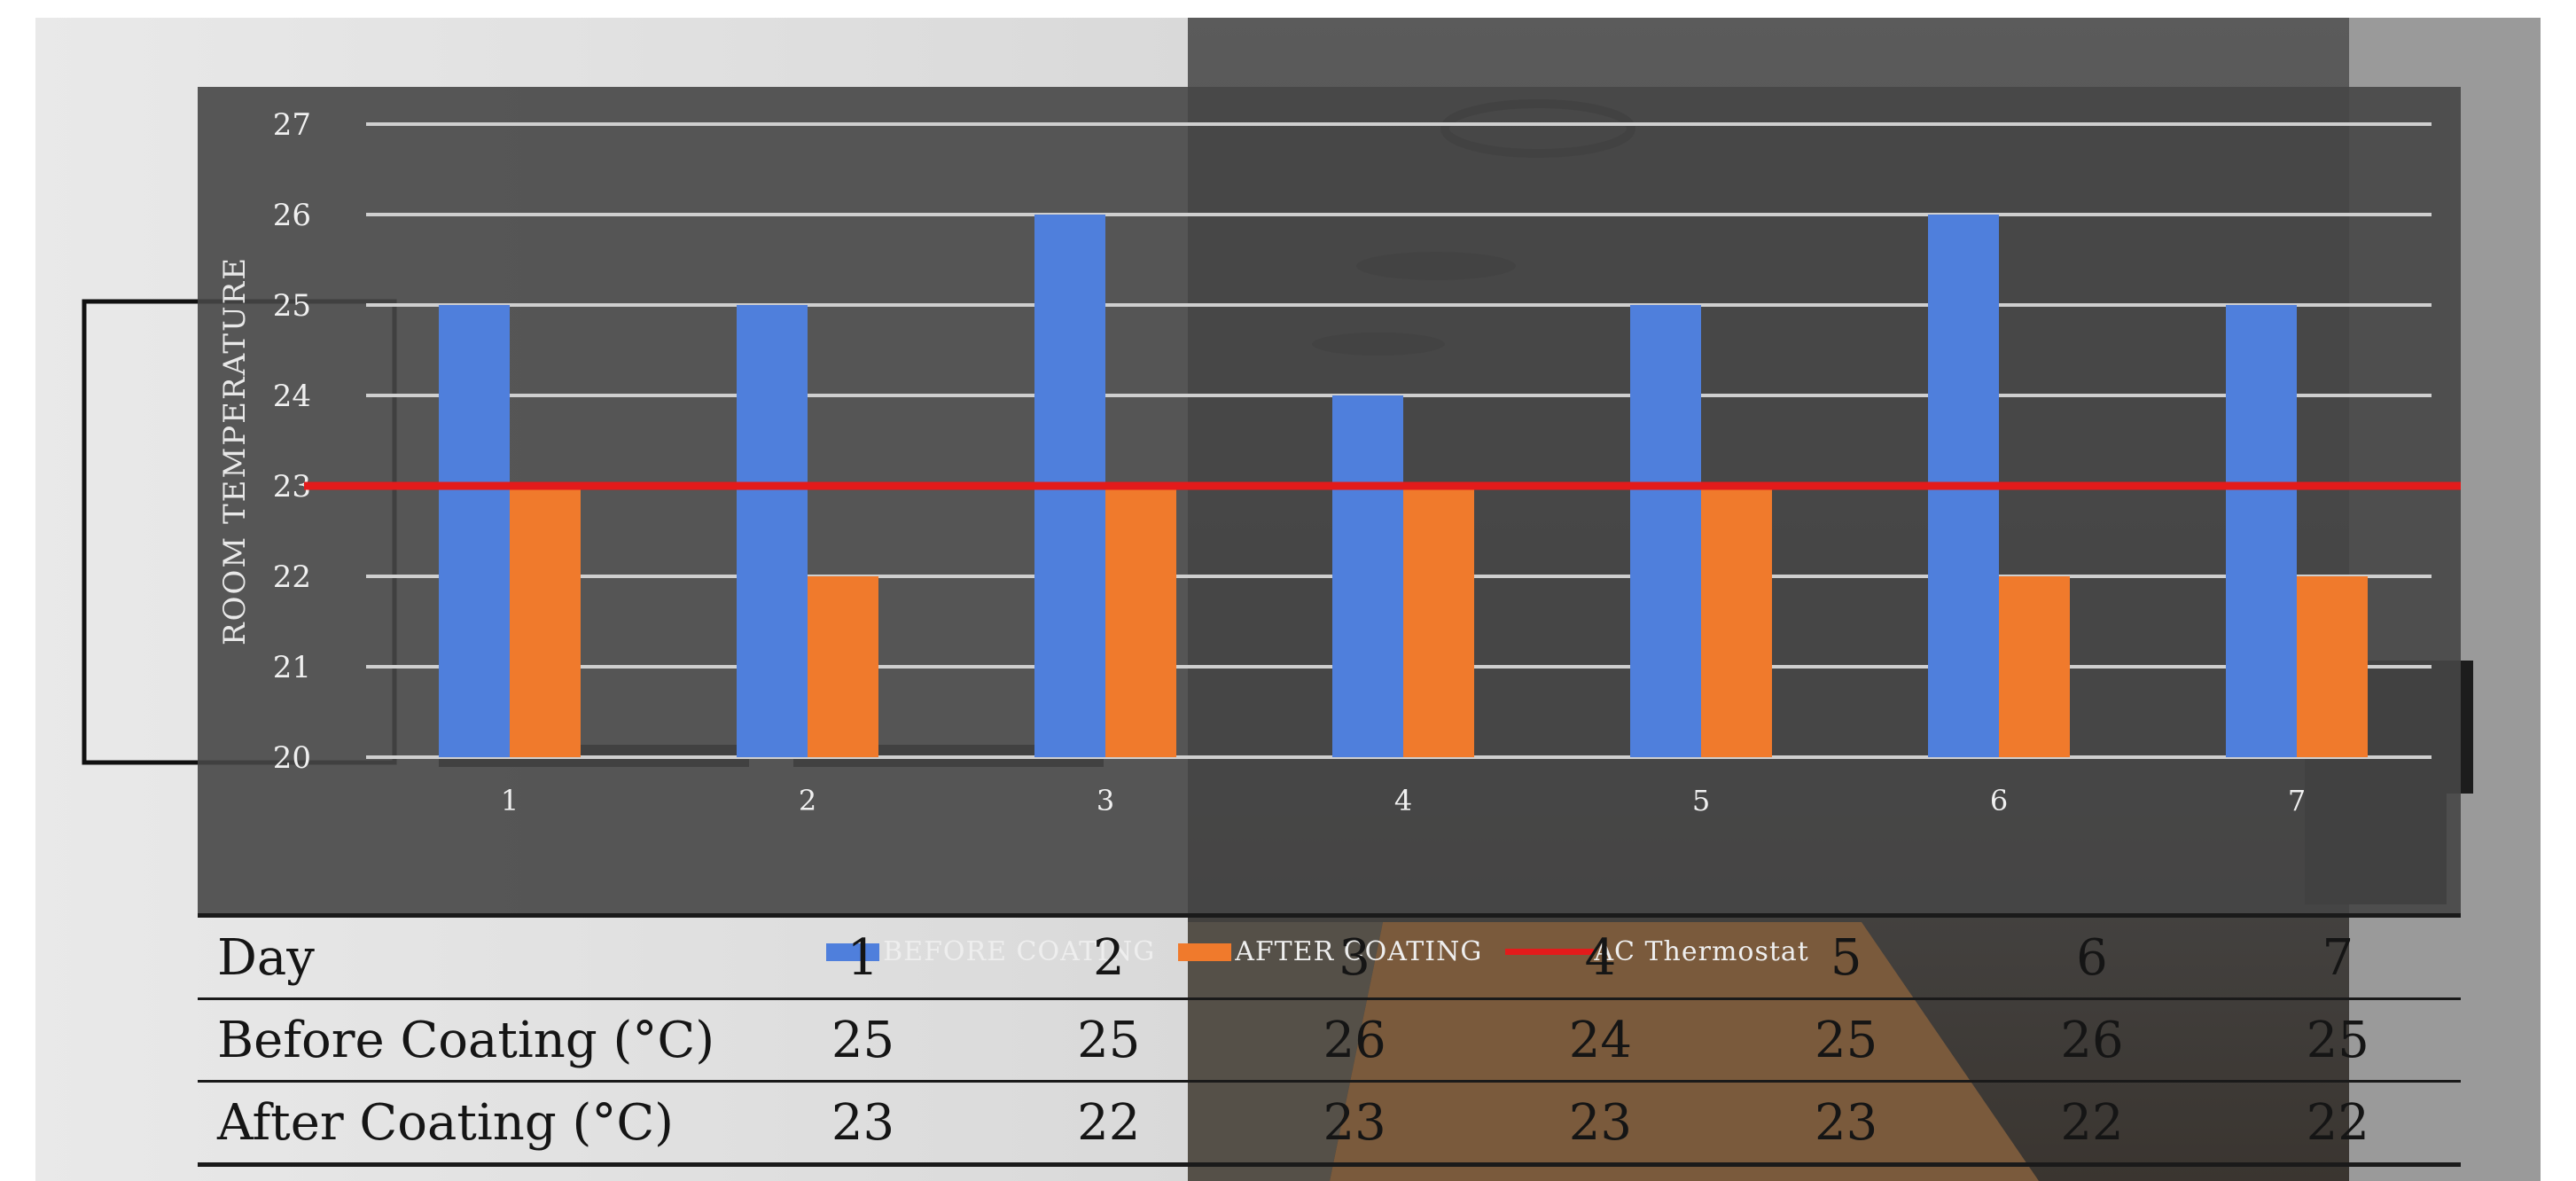  Describe the element at coordinates (469, 1040) in the screenshot. I see `table-row-label: Before Coating (°C)` at that location.